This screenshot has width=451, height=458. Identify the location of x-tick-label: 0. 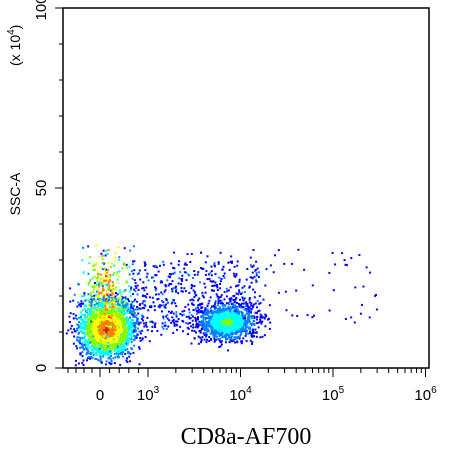
(100, 395).